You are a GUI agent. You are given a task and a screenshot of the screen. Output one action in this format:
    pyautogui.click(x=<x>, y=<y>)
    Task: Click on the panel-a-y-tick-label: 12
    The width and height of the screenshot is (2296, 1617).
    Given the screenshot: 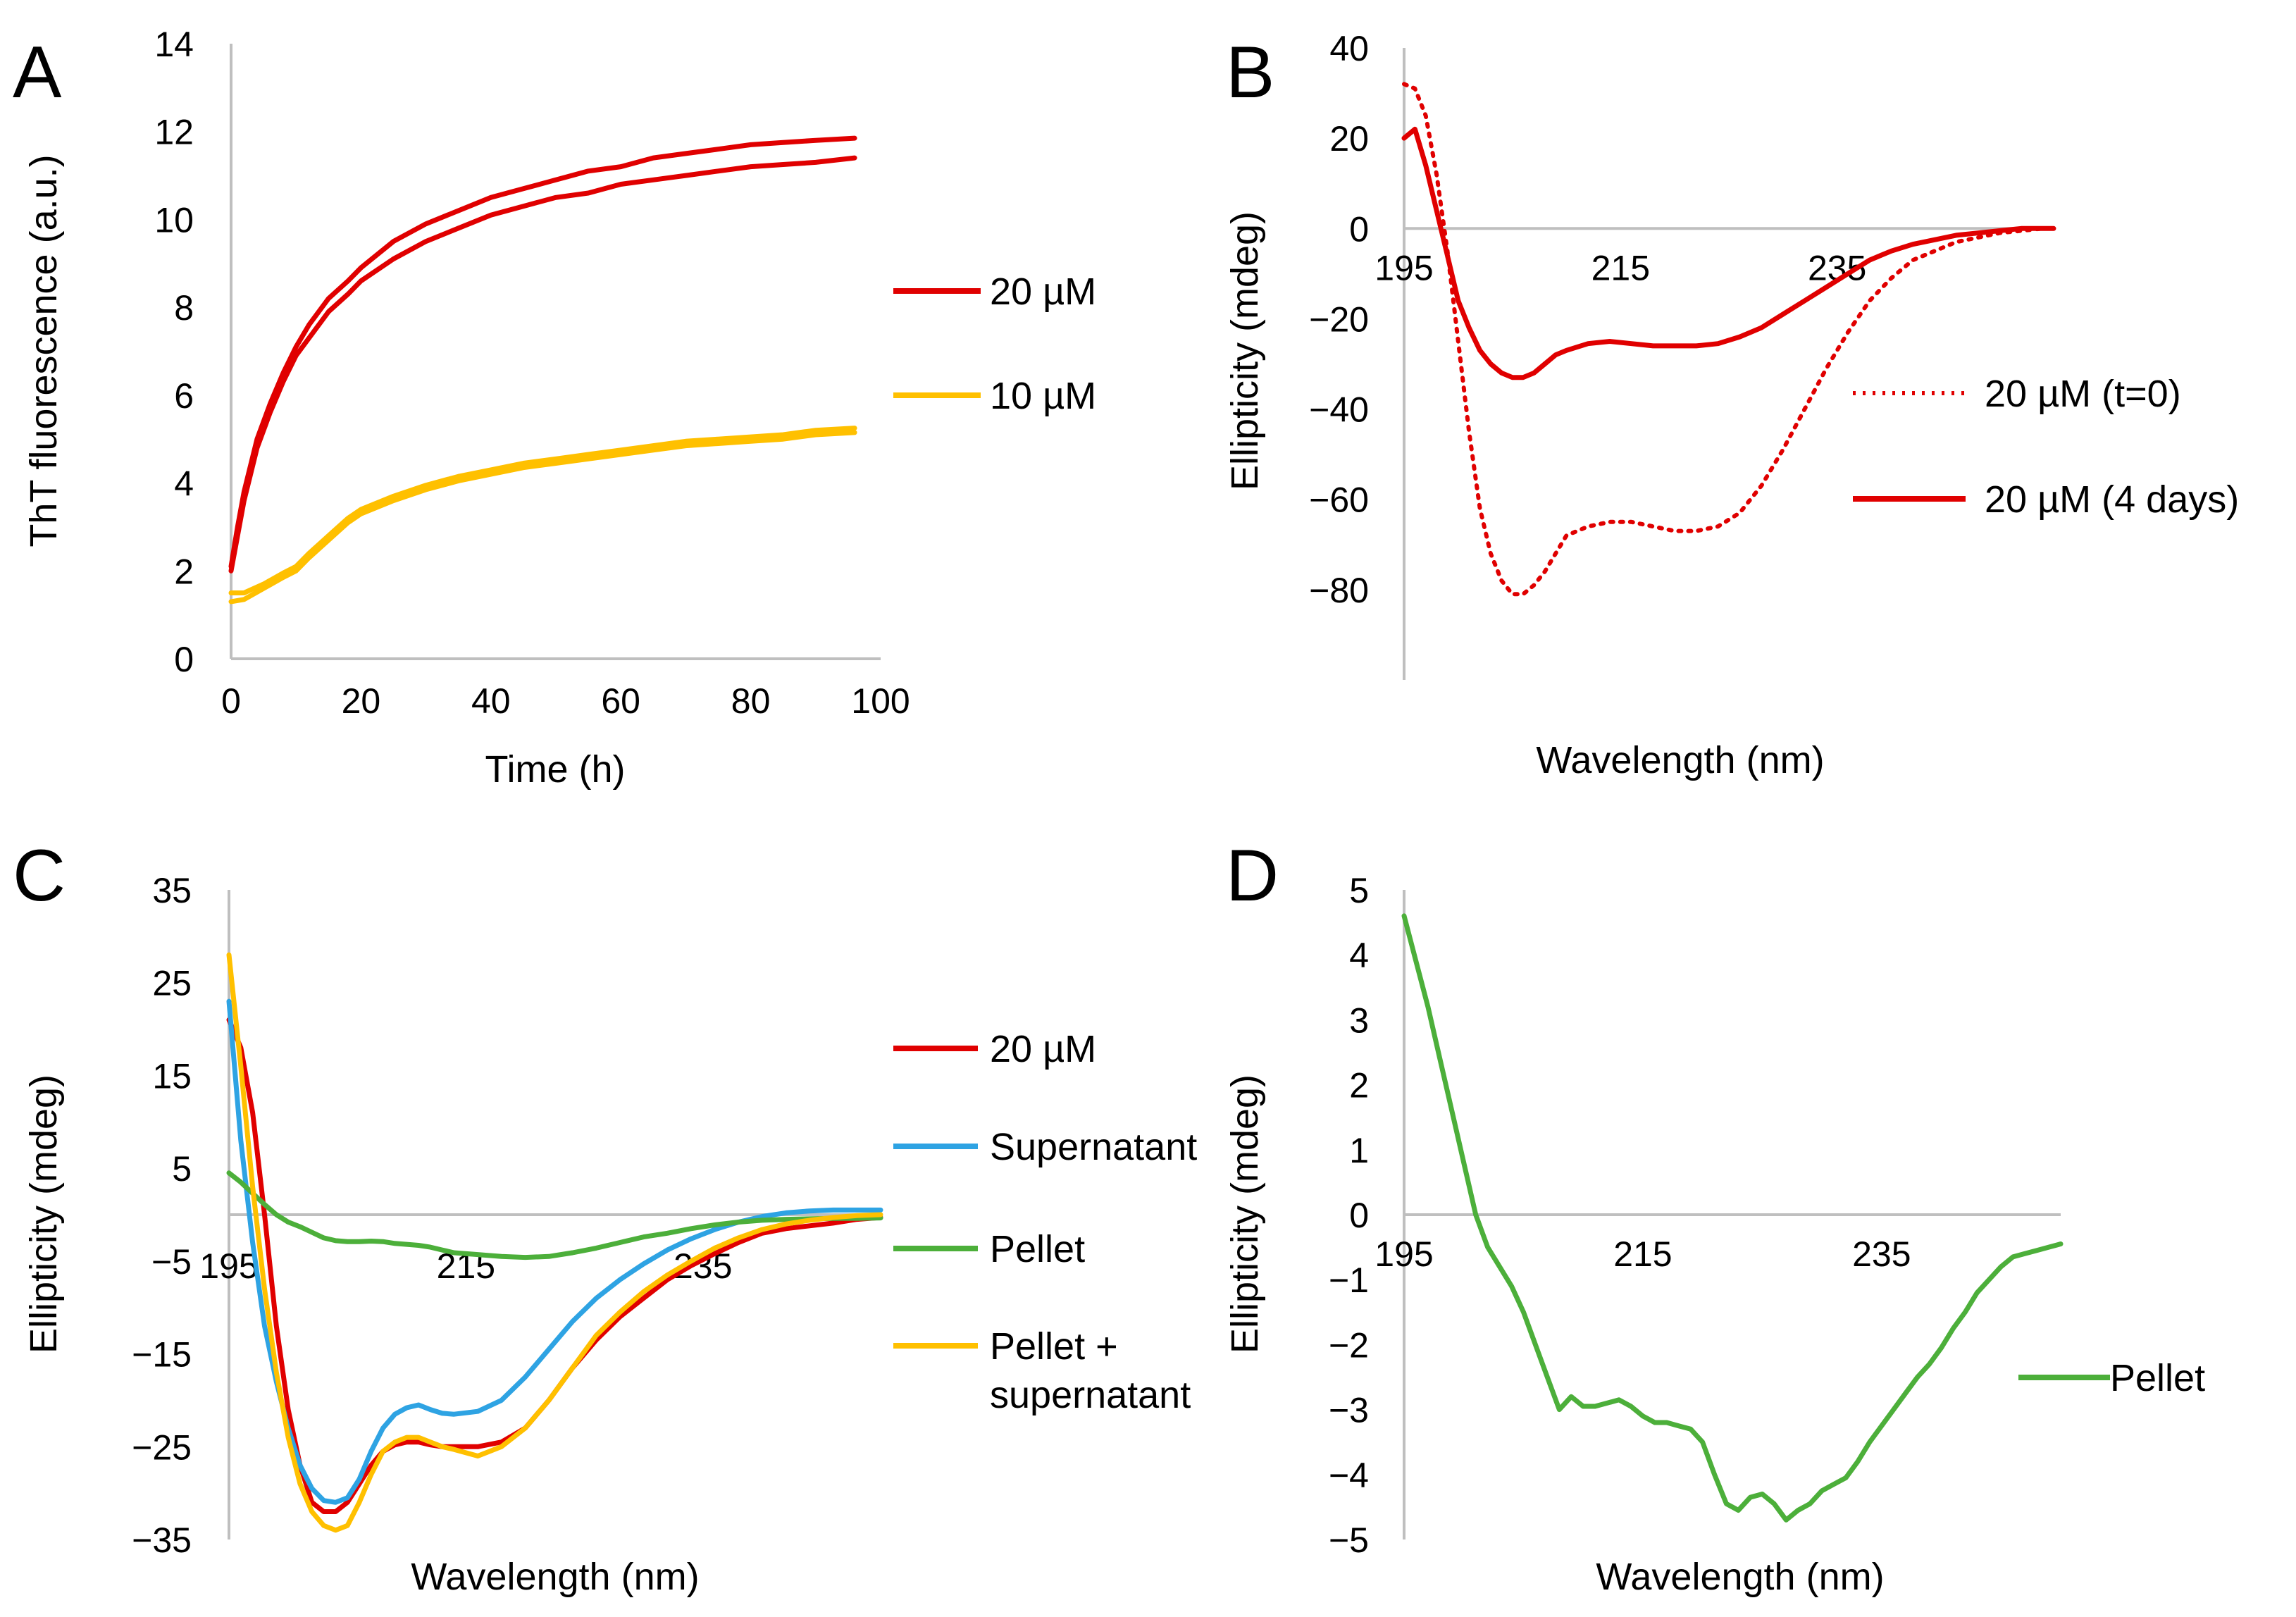 What is the action you would take?
    pyautogui.click(x=174, y=132)
    